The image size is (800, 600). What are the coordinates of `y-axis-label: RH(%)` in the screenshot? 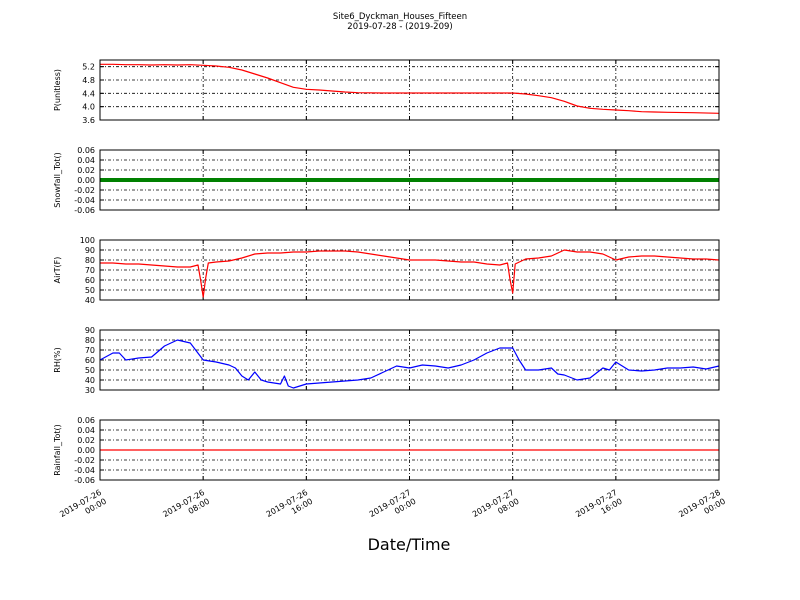 It's located at (57, 359).